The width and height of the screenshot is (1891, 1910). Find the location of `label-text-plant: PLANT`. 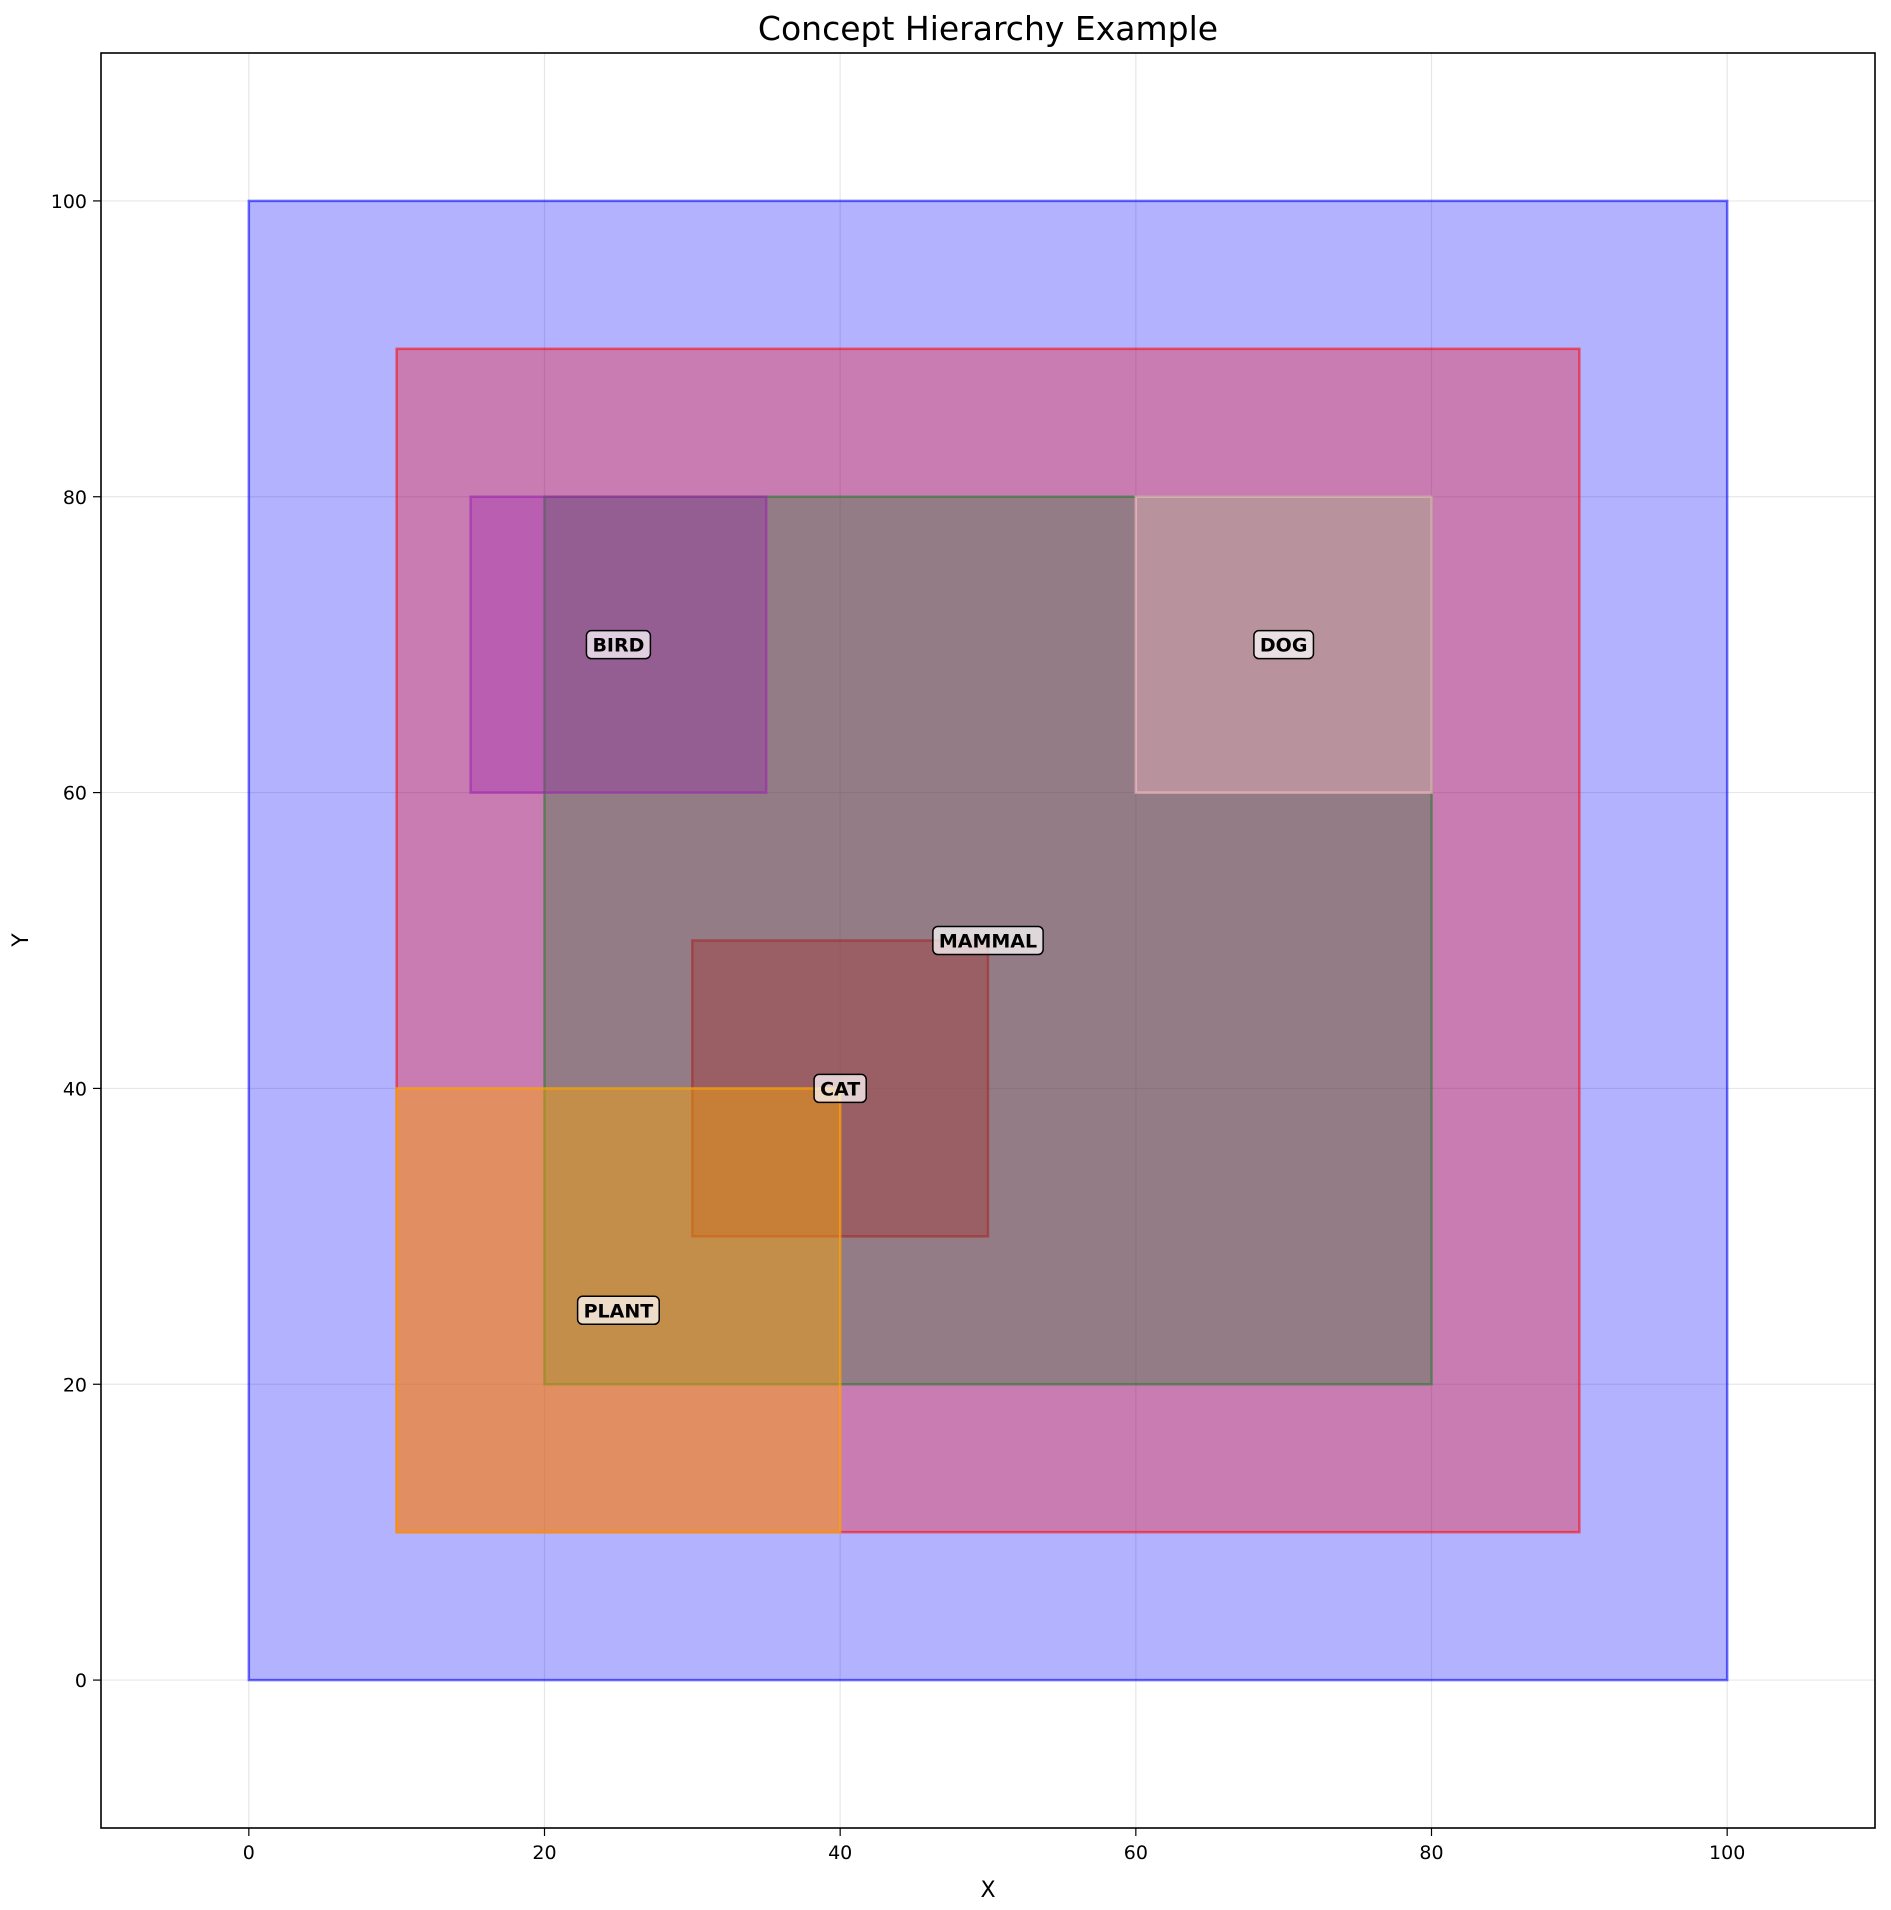

label-text-plant: PLANT is located at coordinates (619, 1311).